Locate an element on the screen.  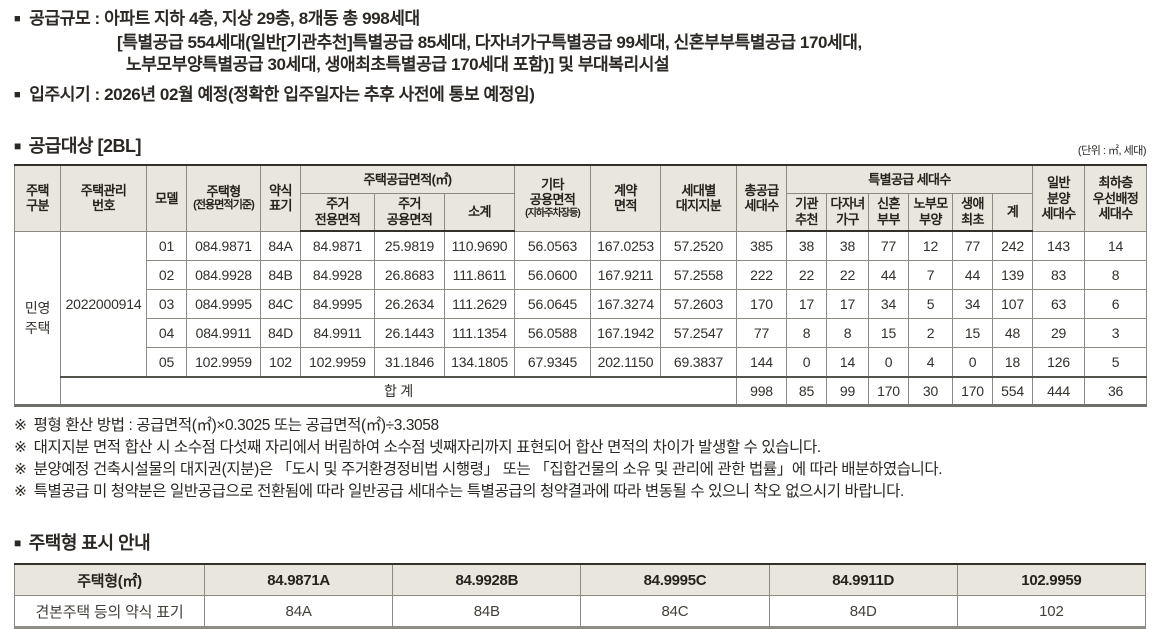
col-header-special-newlywed: 신혼 부부 is located at coordinates (889, 212).